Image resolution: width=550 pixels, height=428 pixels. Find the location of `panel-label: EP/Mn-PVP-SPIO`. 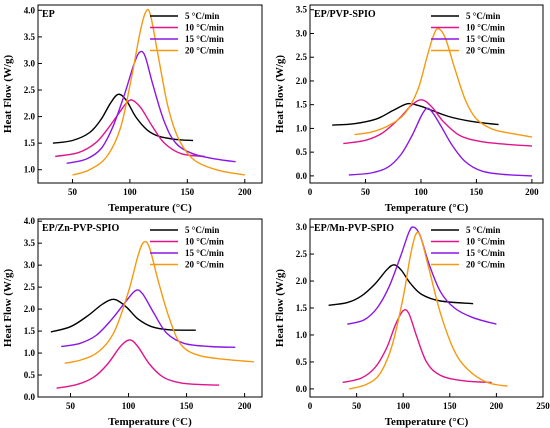

panel-label: EP/Mn-PVP-SPIO is located at coordinates (354, 228).